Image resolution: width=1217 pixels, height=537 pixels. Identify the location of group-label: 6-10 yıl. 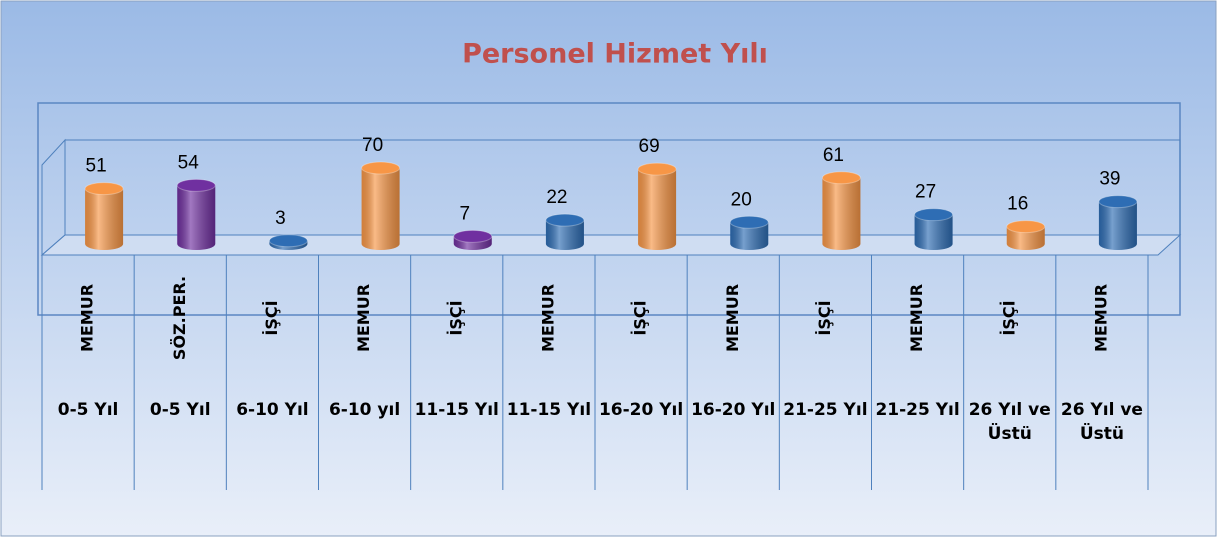
(364, 410).